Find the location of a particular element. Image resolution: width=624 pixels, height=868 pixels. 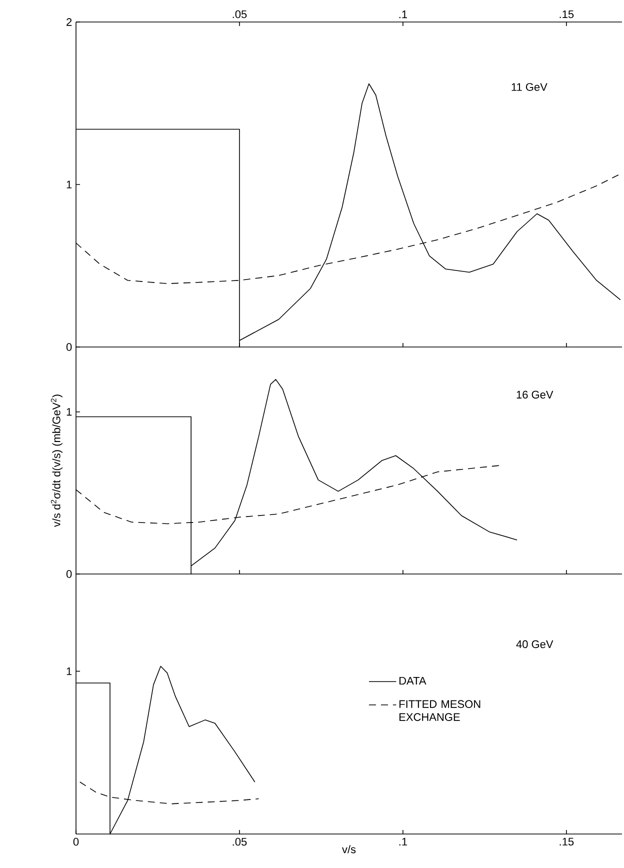

x-tick-label: .15 is located at coordinates (567, 842).